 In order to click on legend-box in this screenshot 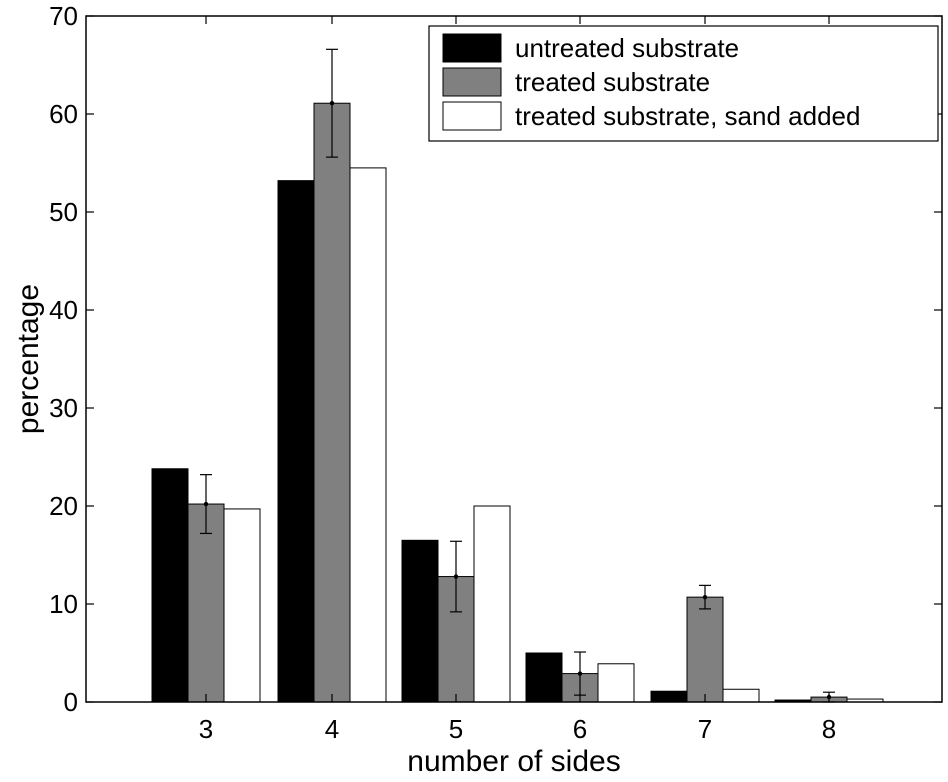, I will do `click(683, 83)`.